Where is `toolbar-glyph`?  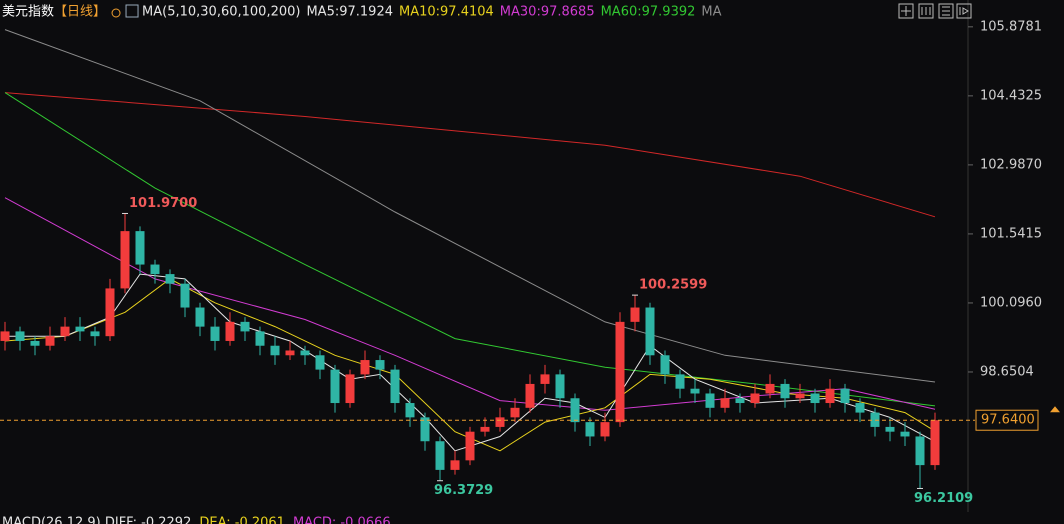
toolbar-glyph is located at coordinates (935, 11).